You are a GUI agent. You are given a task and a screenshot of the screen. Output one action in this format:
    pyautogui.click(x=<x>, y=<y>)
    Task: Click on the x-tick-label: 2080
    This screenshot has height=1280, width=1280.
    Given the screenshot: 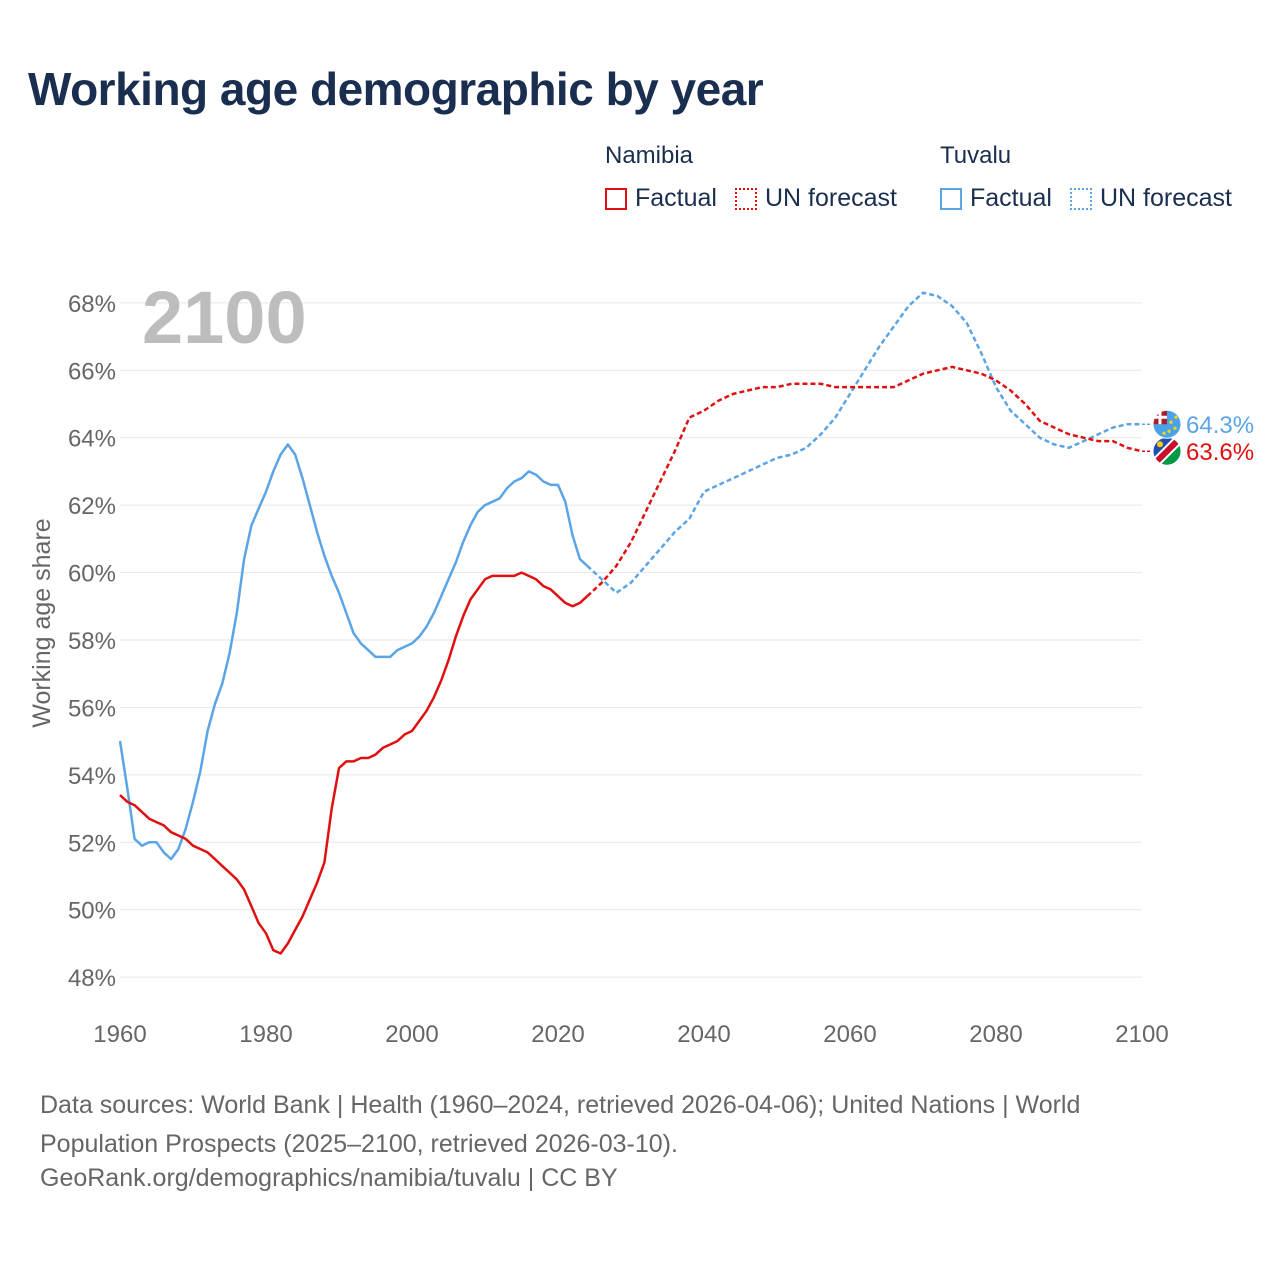 What is the action you would take?
    pyautogui.click(x=995, y=1034)
    